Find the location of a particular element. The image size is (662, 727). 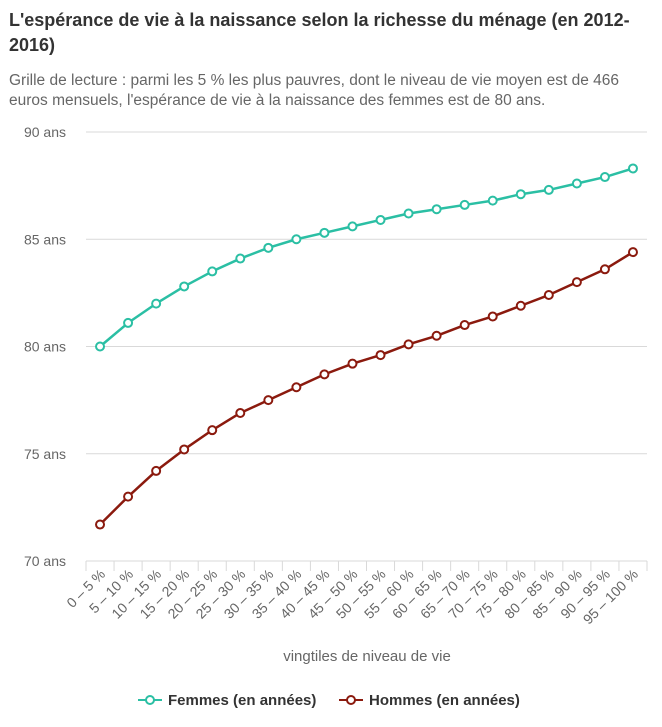

legend-femmes-marker-icon is located at coordinates (150, 700).